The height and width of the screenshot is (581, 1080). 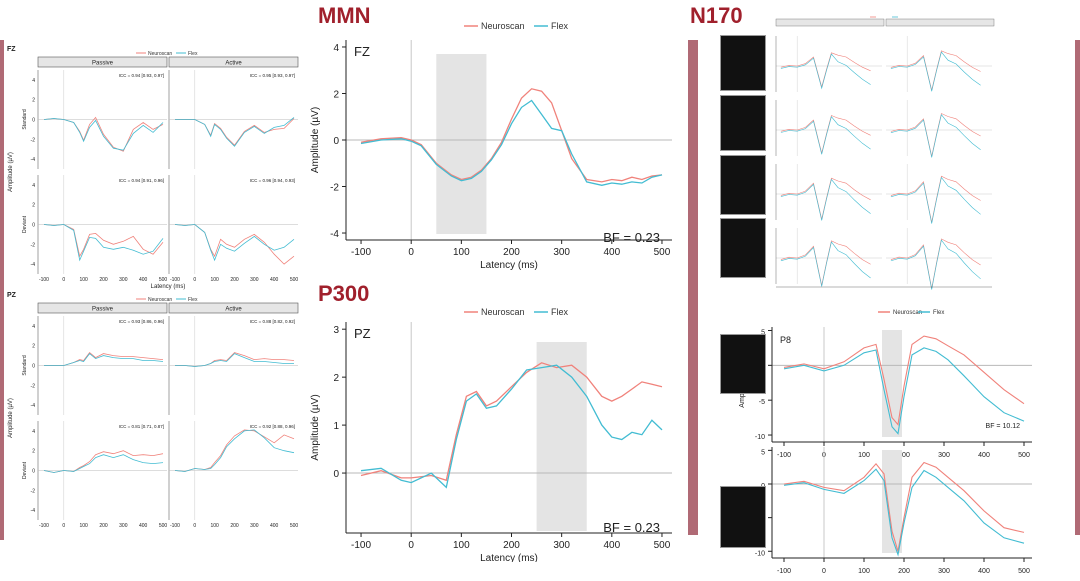 What do you see at coordinates (272, 321) in the screenshot?
I see `icc-annotation: ICC = 0.88 [0.82, 0.92]` at bounding box center [272, 321].